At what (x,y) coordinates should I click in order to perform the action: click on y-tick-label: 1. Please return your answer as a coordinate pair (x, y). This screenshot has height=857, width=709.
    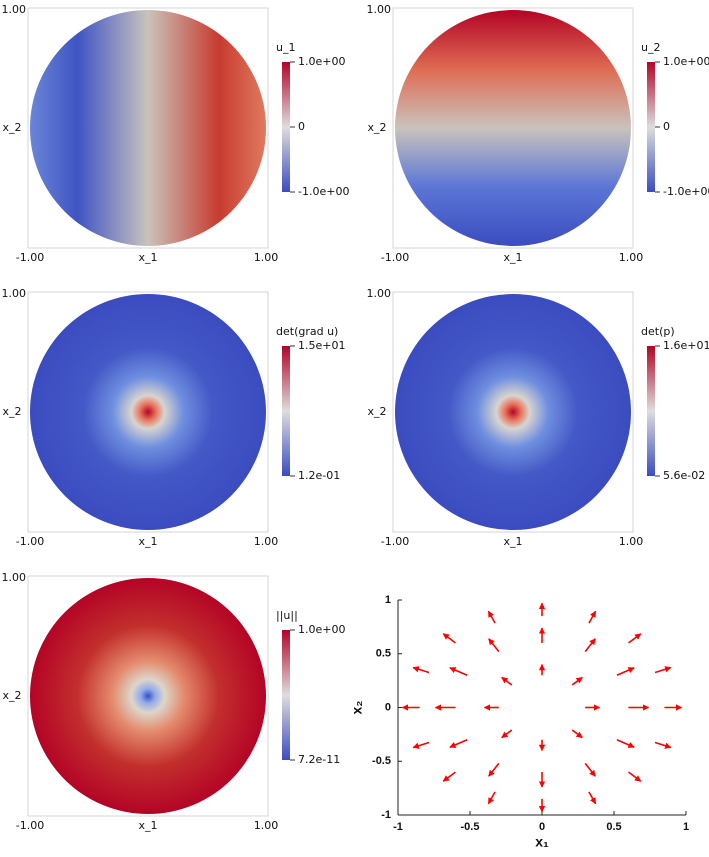
    Looking at the image, I should click on (388, 600).